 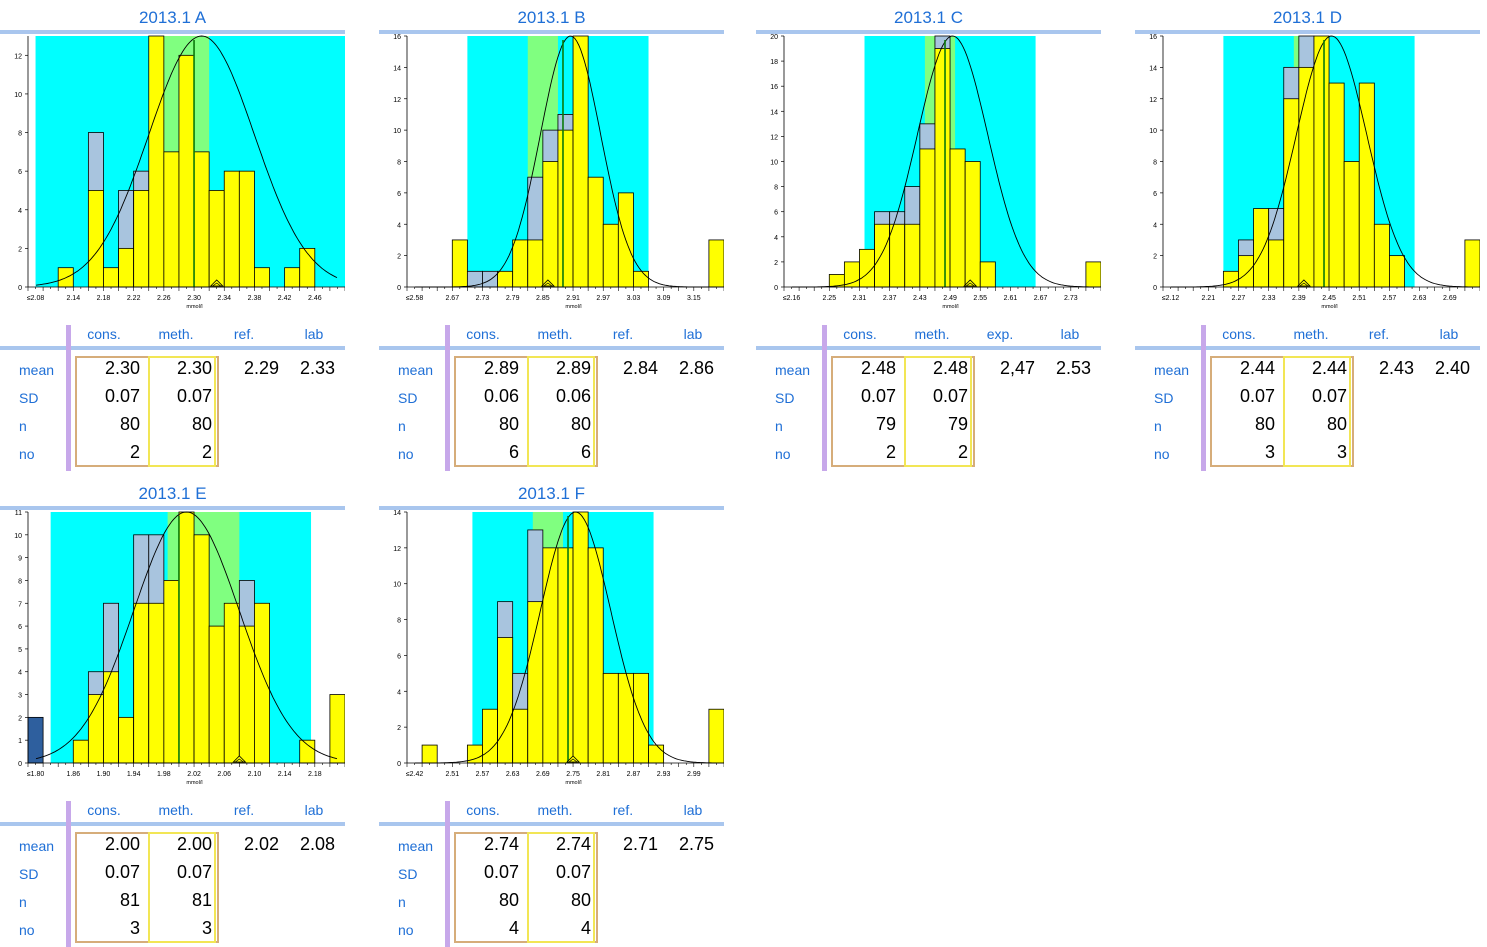 I want to click on stat-value: 3, so click(x=206, y=928).